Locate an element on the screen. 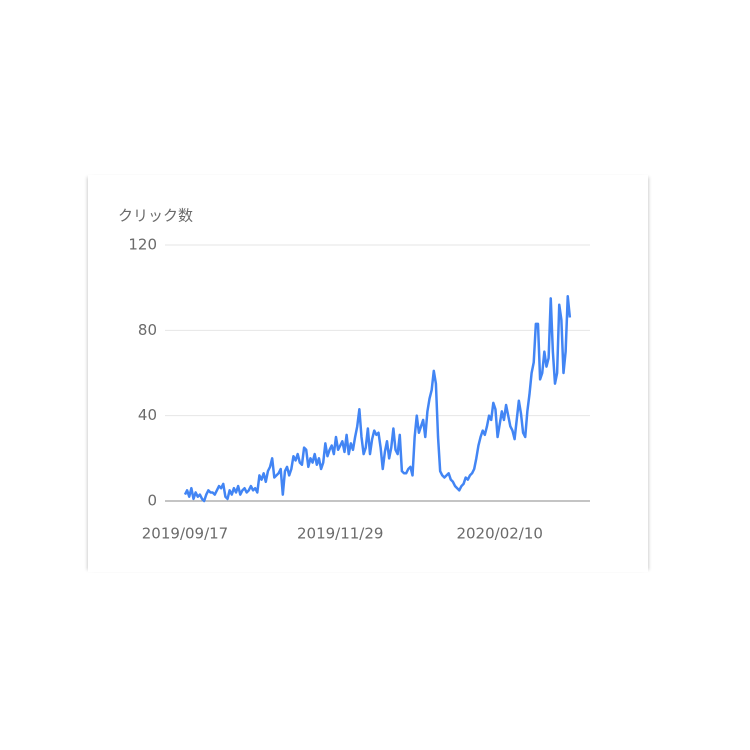 The image size is (750, 750). x-tick-label: 2019/11/29 is located at coordinates (340, 534).